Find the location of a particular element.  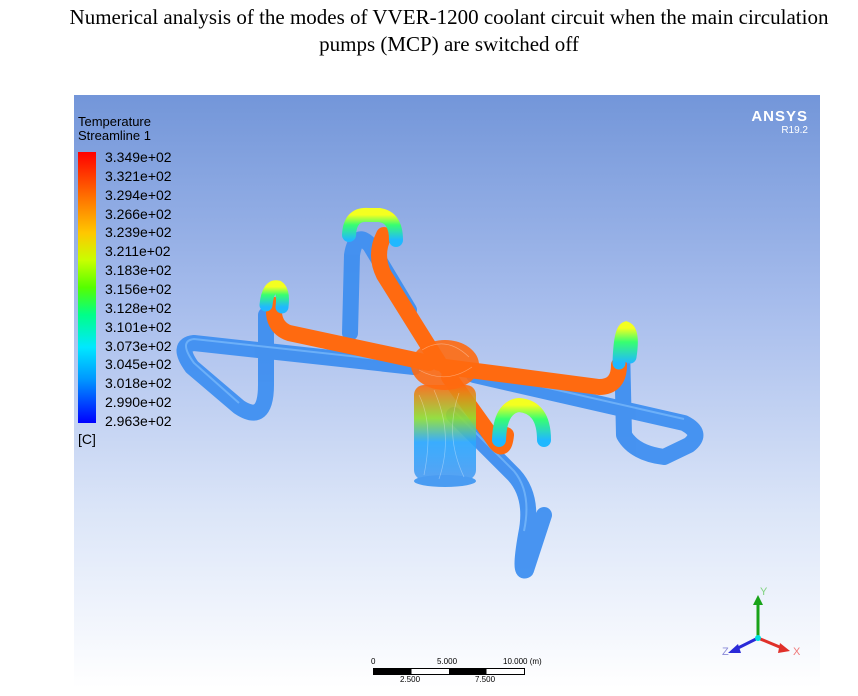

scale-bar-graphic is located at coordinates (449, 671).